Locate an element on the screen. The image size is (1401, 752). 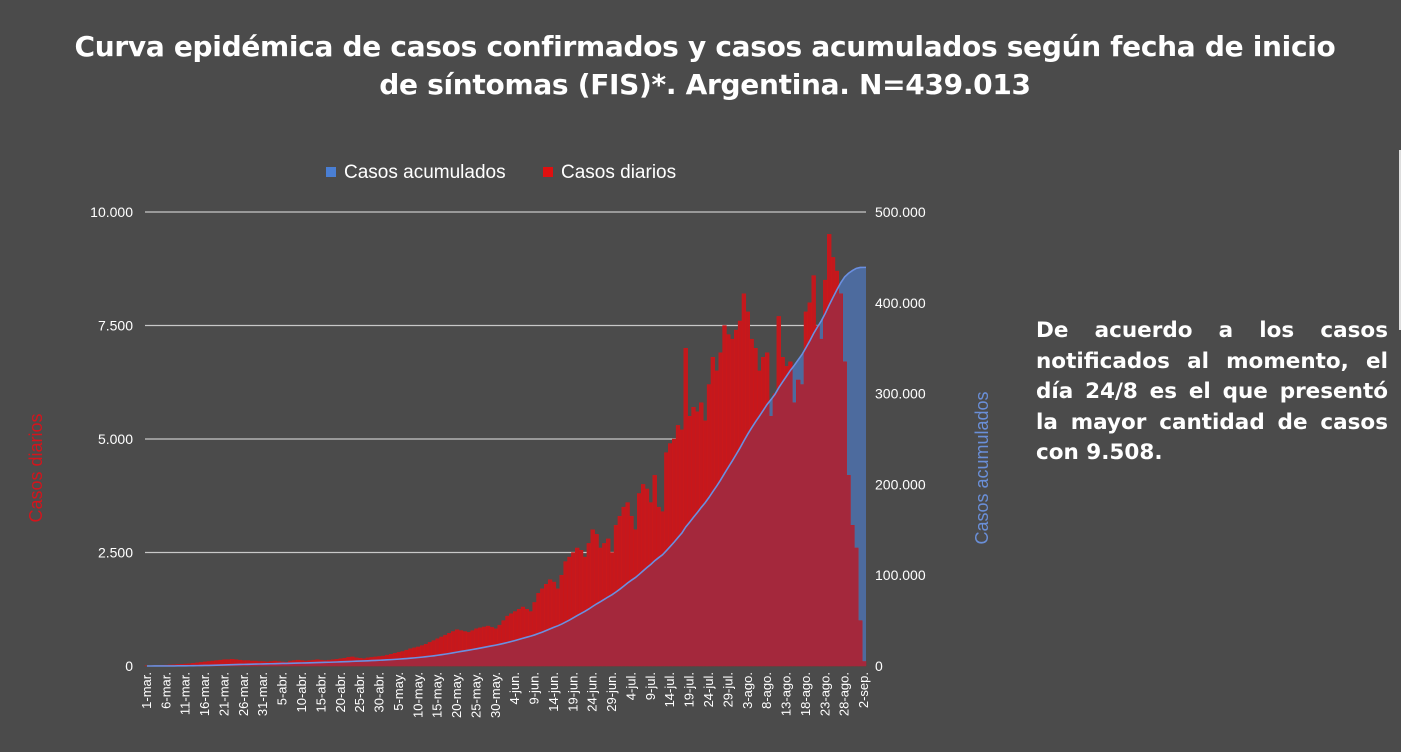
x-axis-tick-label: 19-jun. is located at coordinates (572, 692).